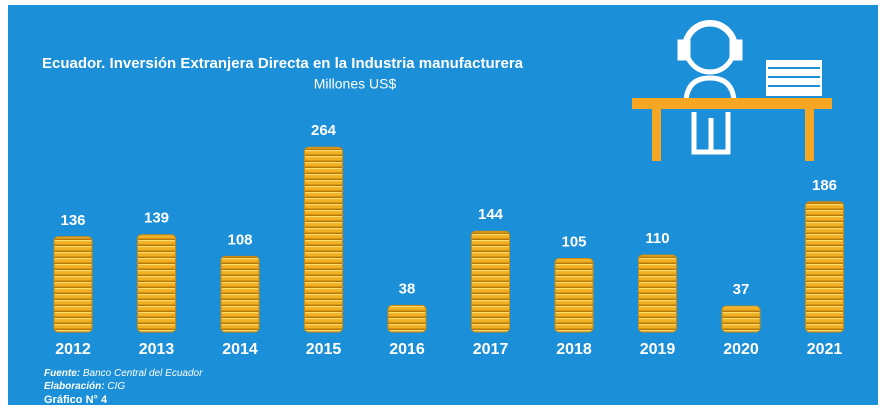 The image size is (886, 412). What do you see at coordinates (73, 349) in the screenshot?
I see `x-tick-label: 2012` at bounding box center [73, 349].